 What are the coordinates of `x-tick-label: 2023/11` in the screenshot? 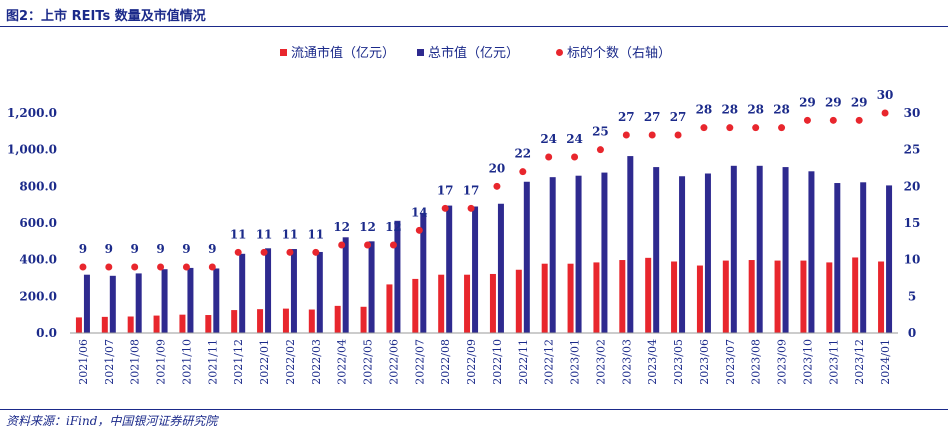 It's located at (833, 362).